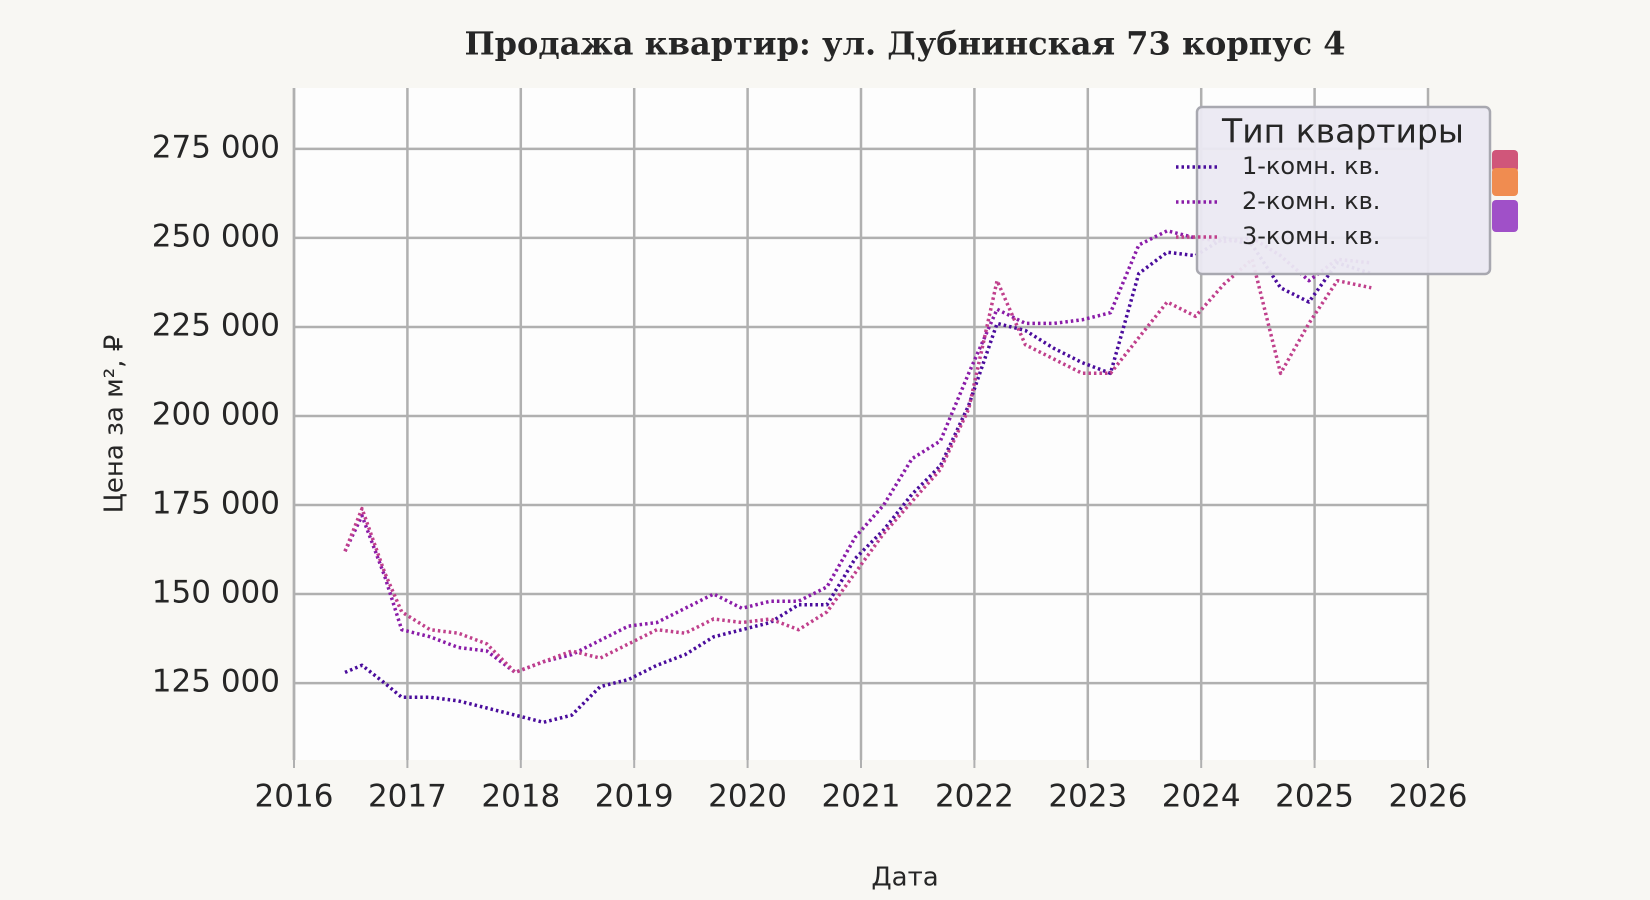 This screenshot has width=1650, height=900. Describe the element at coordinates (974, 797) in the screenshot. I see `x-tick-label: 2022` at that location.